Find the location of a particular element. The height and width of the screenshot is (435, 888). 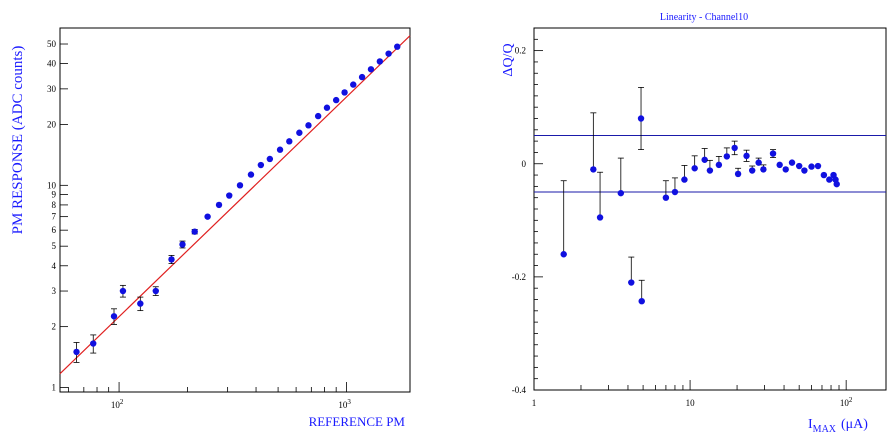

right-y-tick-label: -0.2 is located at coordinates (519, 277).